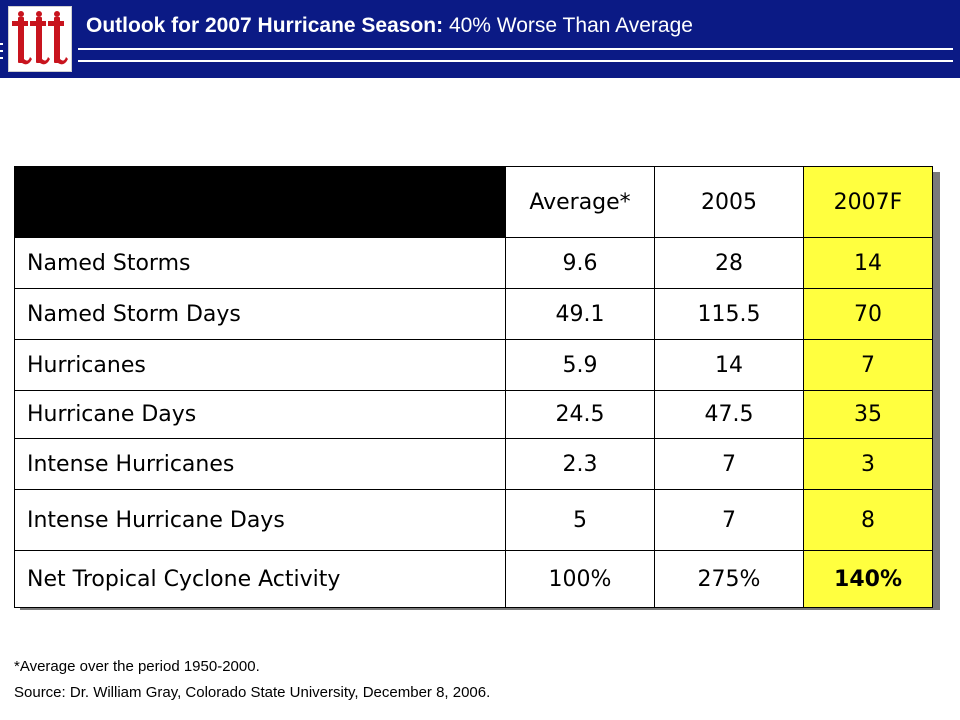  Describe the element at coordinates (260, 263) in the screenshot. I see `row-label: Named Storms` at that location.